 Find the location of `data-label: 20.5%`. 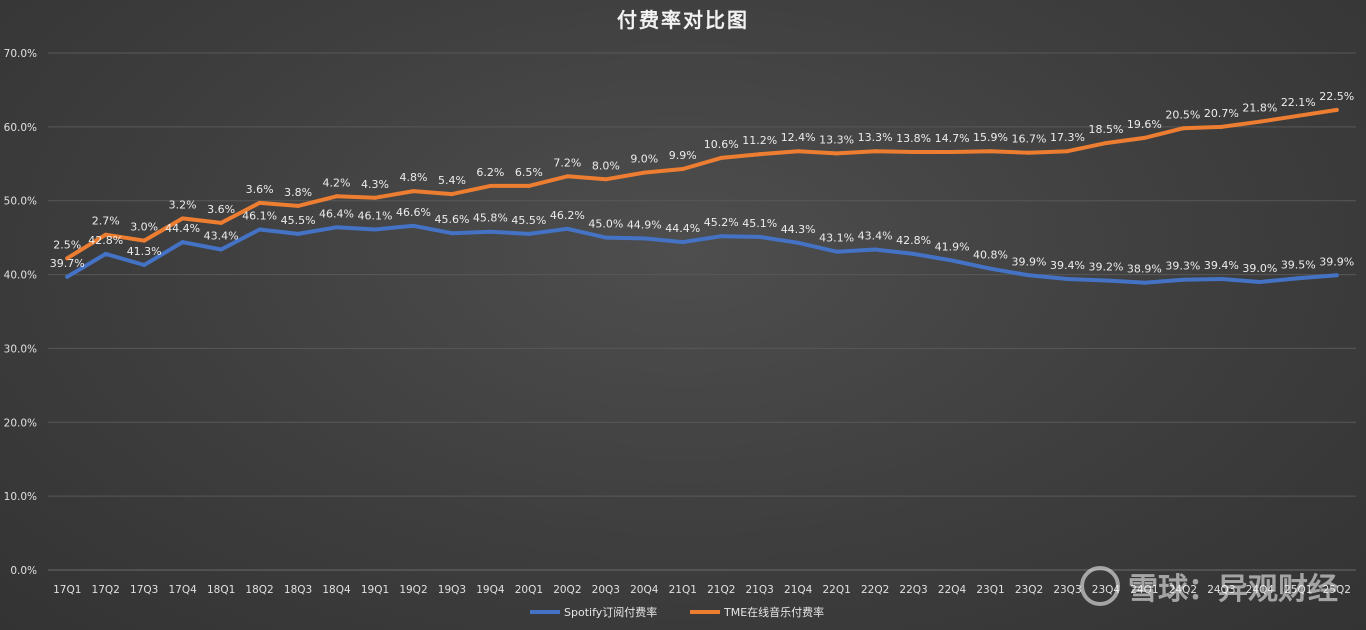

data-label: 20.5% is located at coordinates (1182, 114).